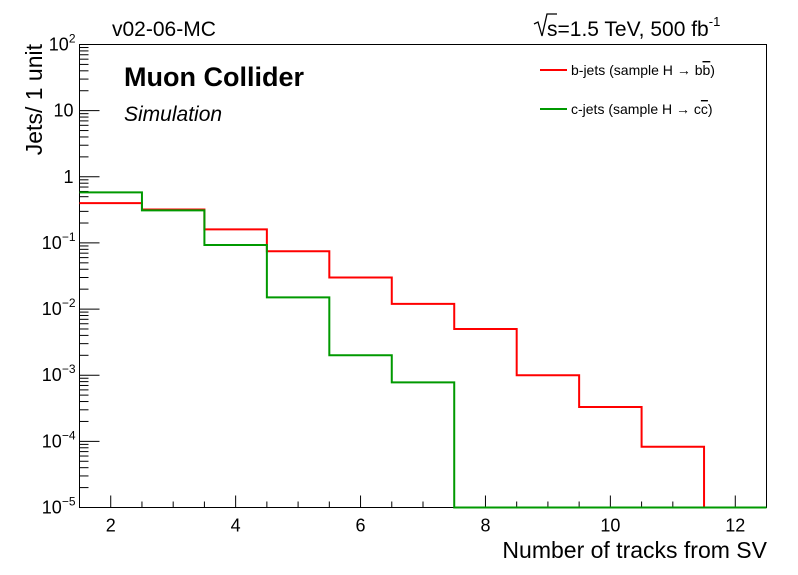  I want to click on status-label: Simulation, so click(173, 114).